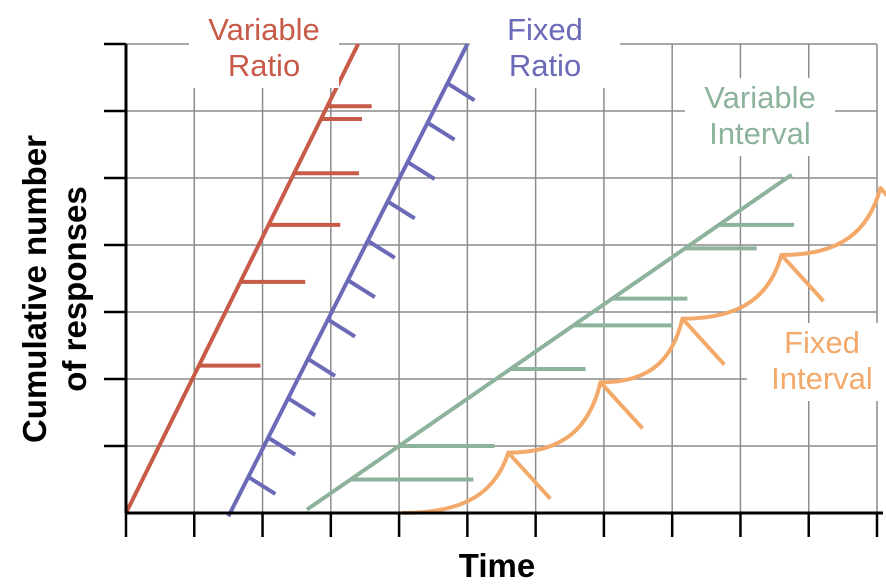 This screenshot has height=588, width=886. Describe the element at coordinates (497, 565) in the screenshot. I see `x-axis-title: Time` at that location.